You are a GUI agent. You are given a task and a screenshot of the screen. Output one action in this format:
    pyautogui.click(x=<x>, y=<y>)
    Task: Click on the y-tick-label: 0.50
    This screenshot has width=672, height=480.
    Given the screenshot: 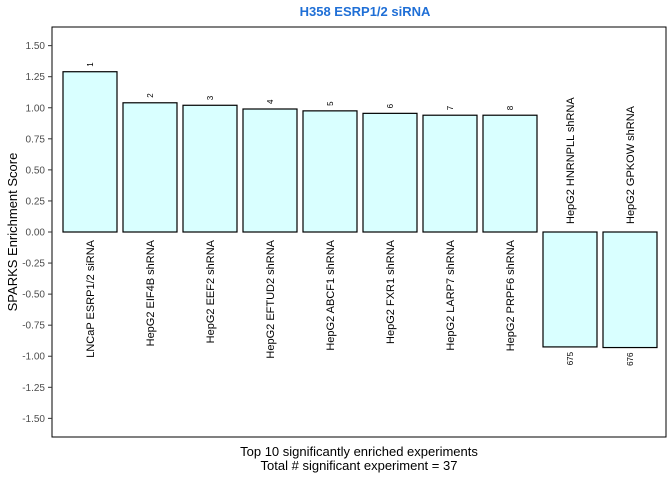 What is the action you would take?
    pyautogui.click(x=36, y=170)
    